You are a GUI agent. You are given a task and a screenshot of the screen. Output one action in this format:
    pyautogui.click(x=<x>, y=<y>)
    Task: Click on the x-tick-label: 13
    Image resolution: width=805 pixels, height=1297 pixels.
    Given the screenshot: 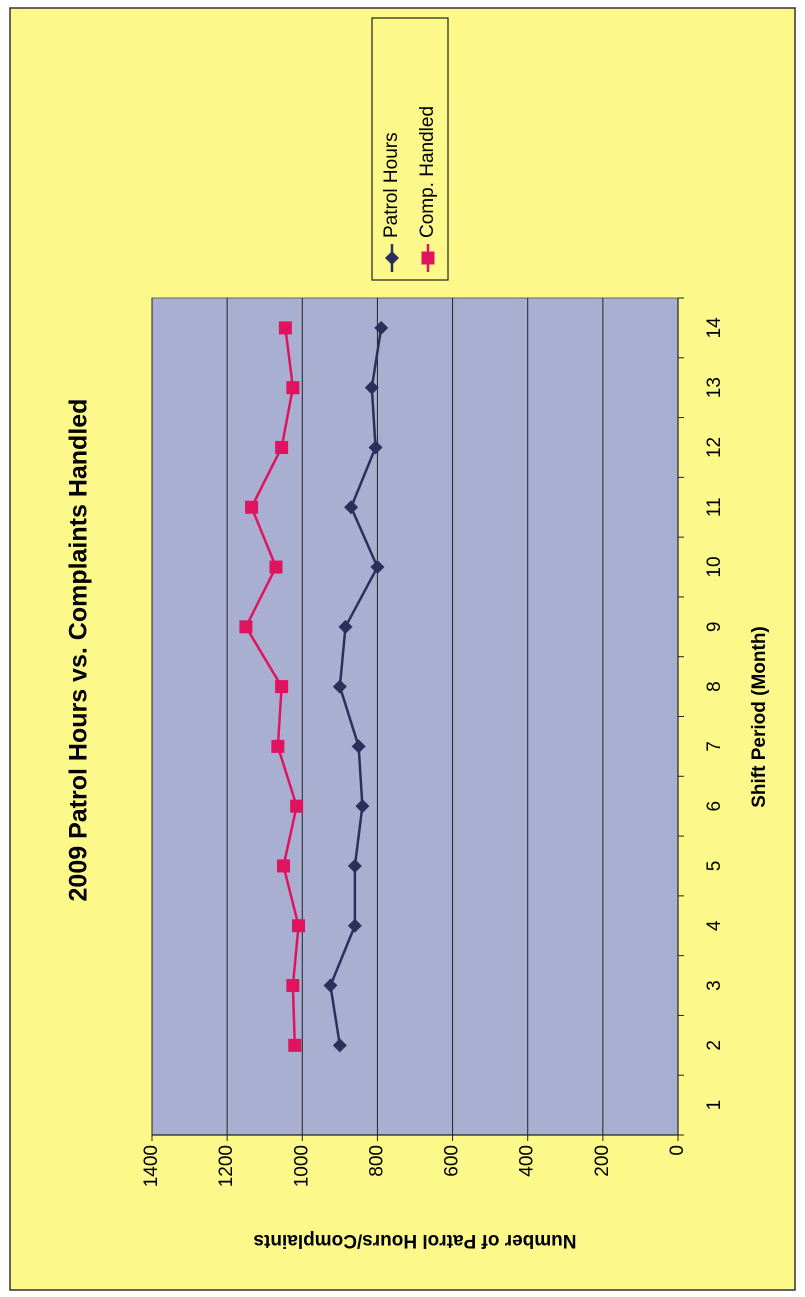 What is the action you would take?
    pyautogui.click(x=714, y=387)
    